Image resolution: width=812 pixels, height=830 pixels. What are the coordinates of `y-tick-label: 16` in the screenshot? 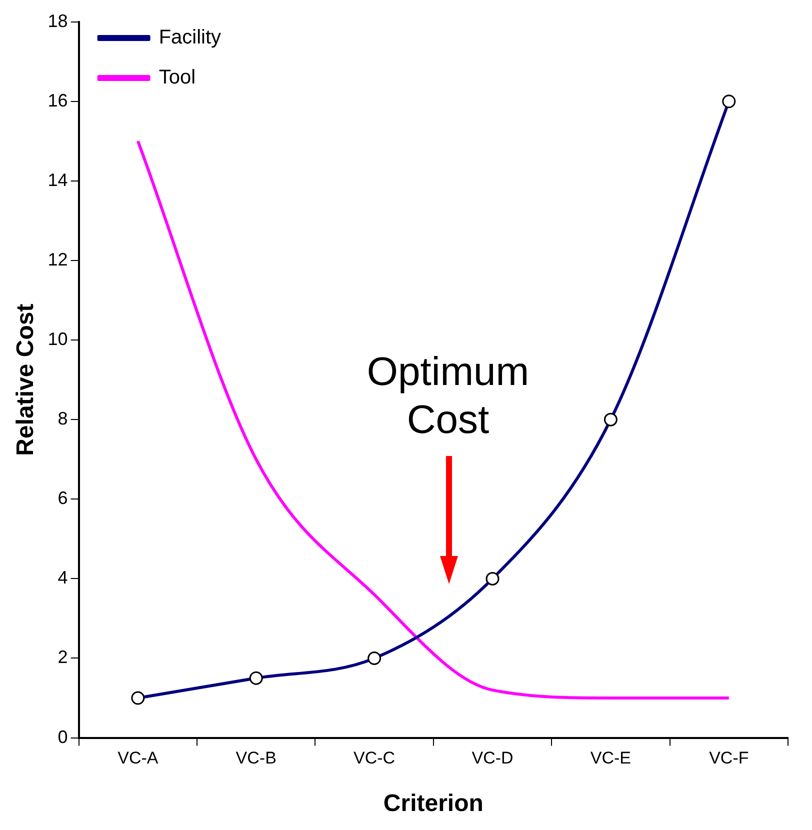 It's located at (58, 100).